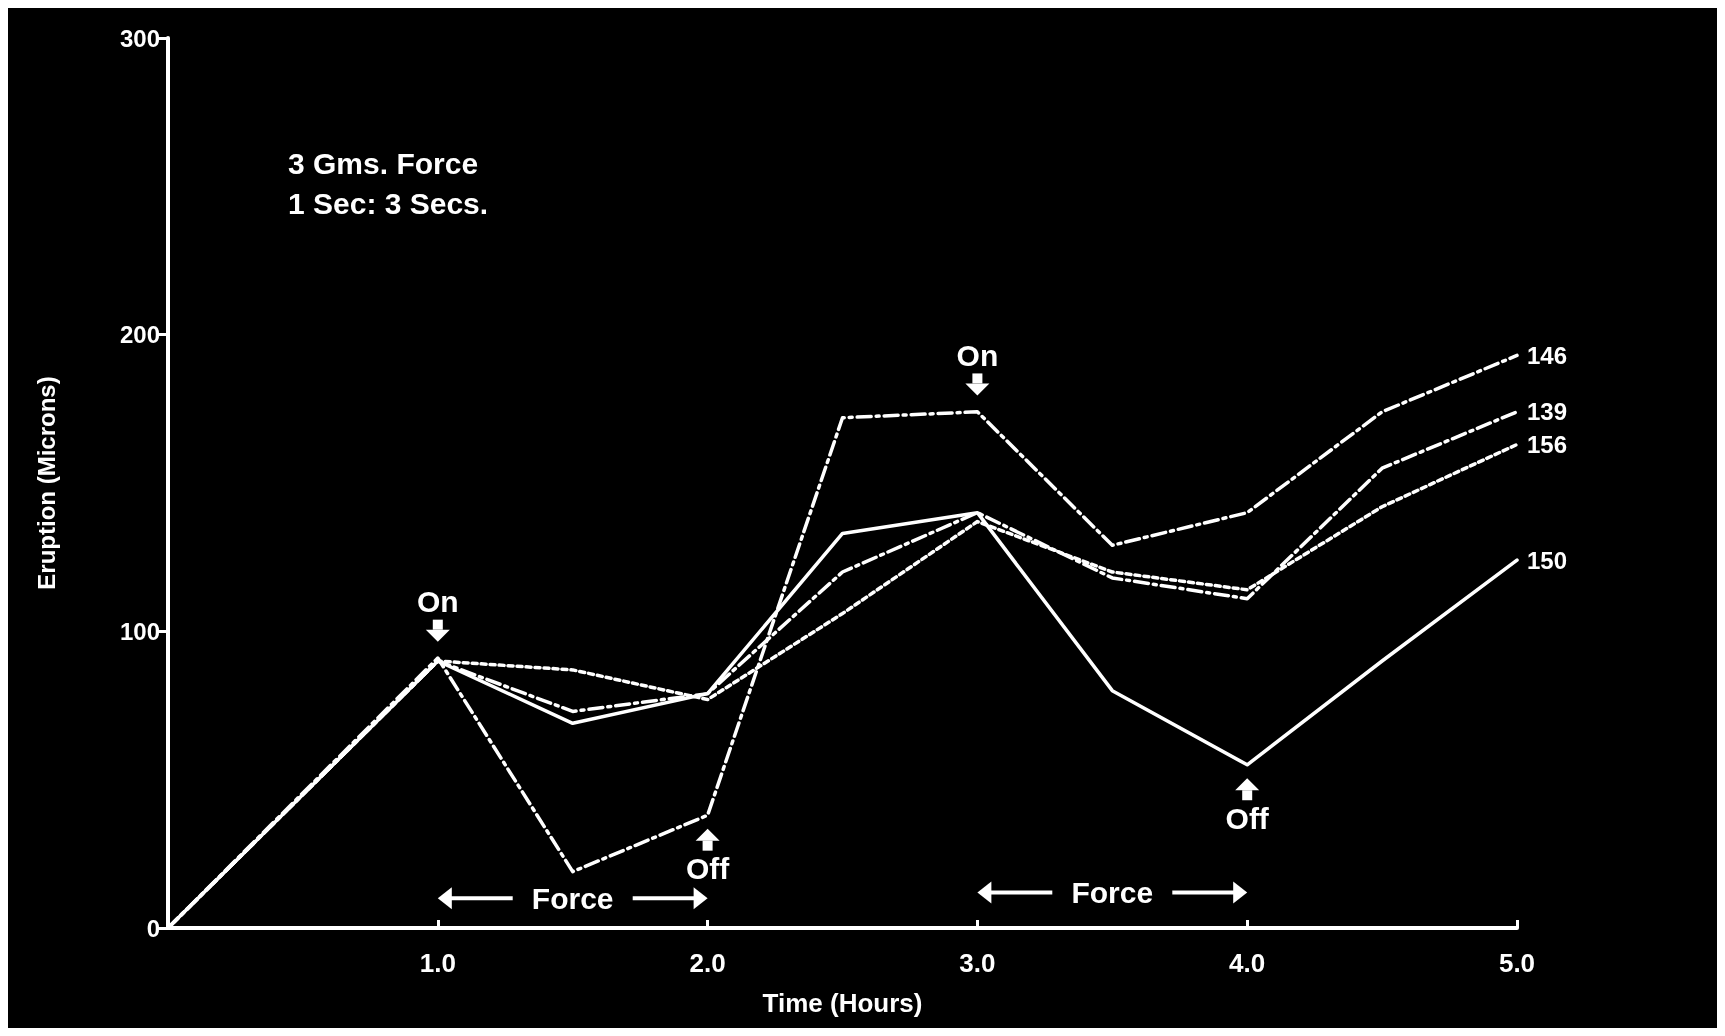 The height and width of the screenshot is (1036, 1725). What do you see at coordinates (388, 203) in the screenshot?
I see `annotation: 1 Sec: 3 Secs.` at bounding box center [388, 203].